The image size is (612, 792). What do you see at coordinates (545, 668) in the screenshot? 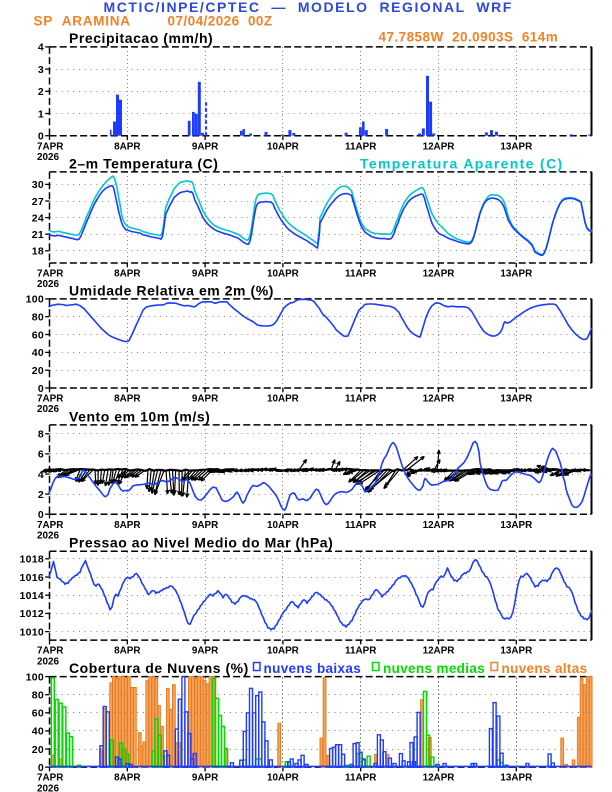
I see `svg-text: nuvens altas` at bounding box center [545, 668].